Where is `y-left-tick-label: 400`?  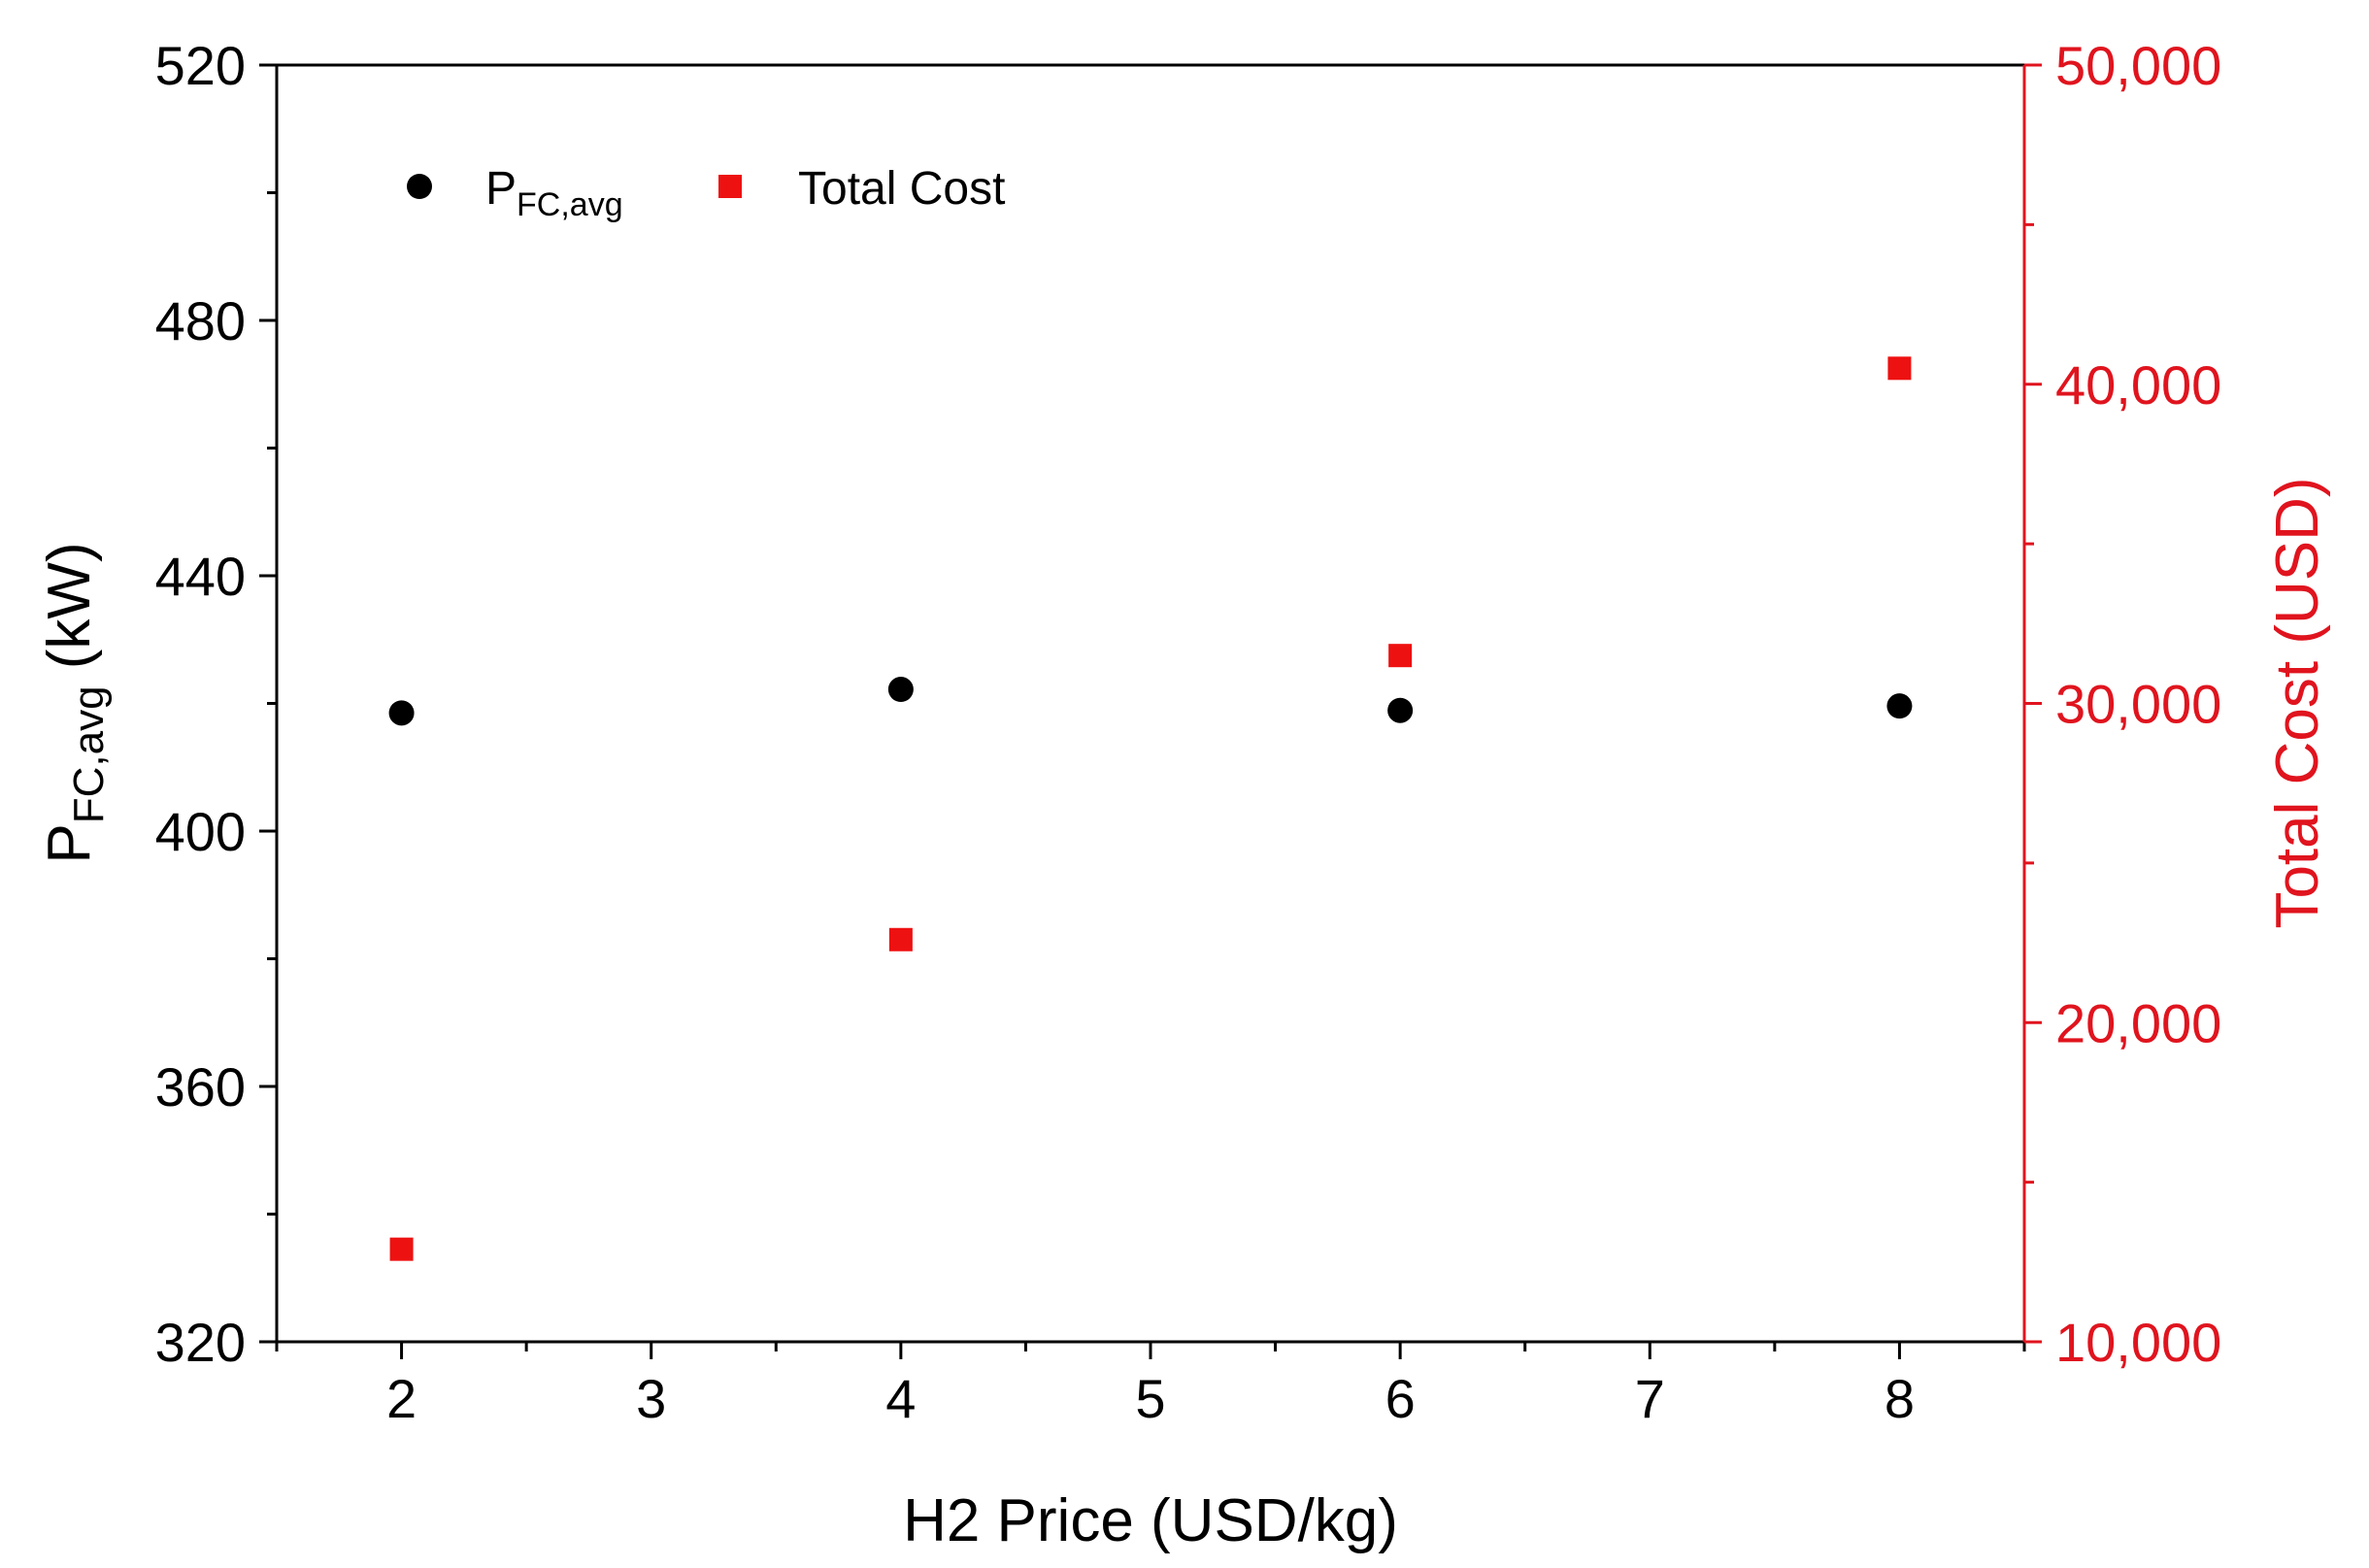 y-left-tick-label: 400 is located at coordinates (200, 831).